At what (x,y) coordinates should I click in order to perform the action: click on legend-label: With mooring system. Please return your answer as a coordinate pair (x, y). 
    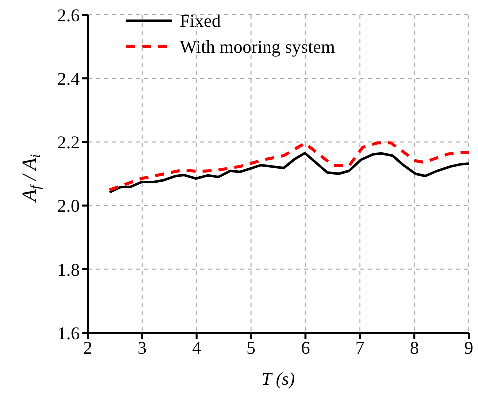
    Looking at the image, I should click on (258, 47).